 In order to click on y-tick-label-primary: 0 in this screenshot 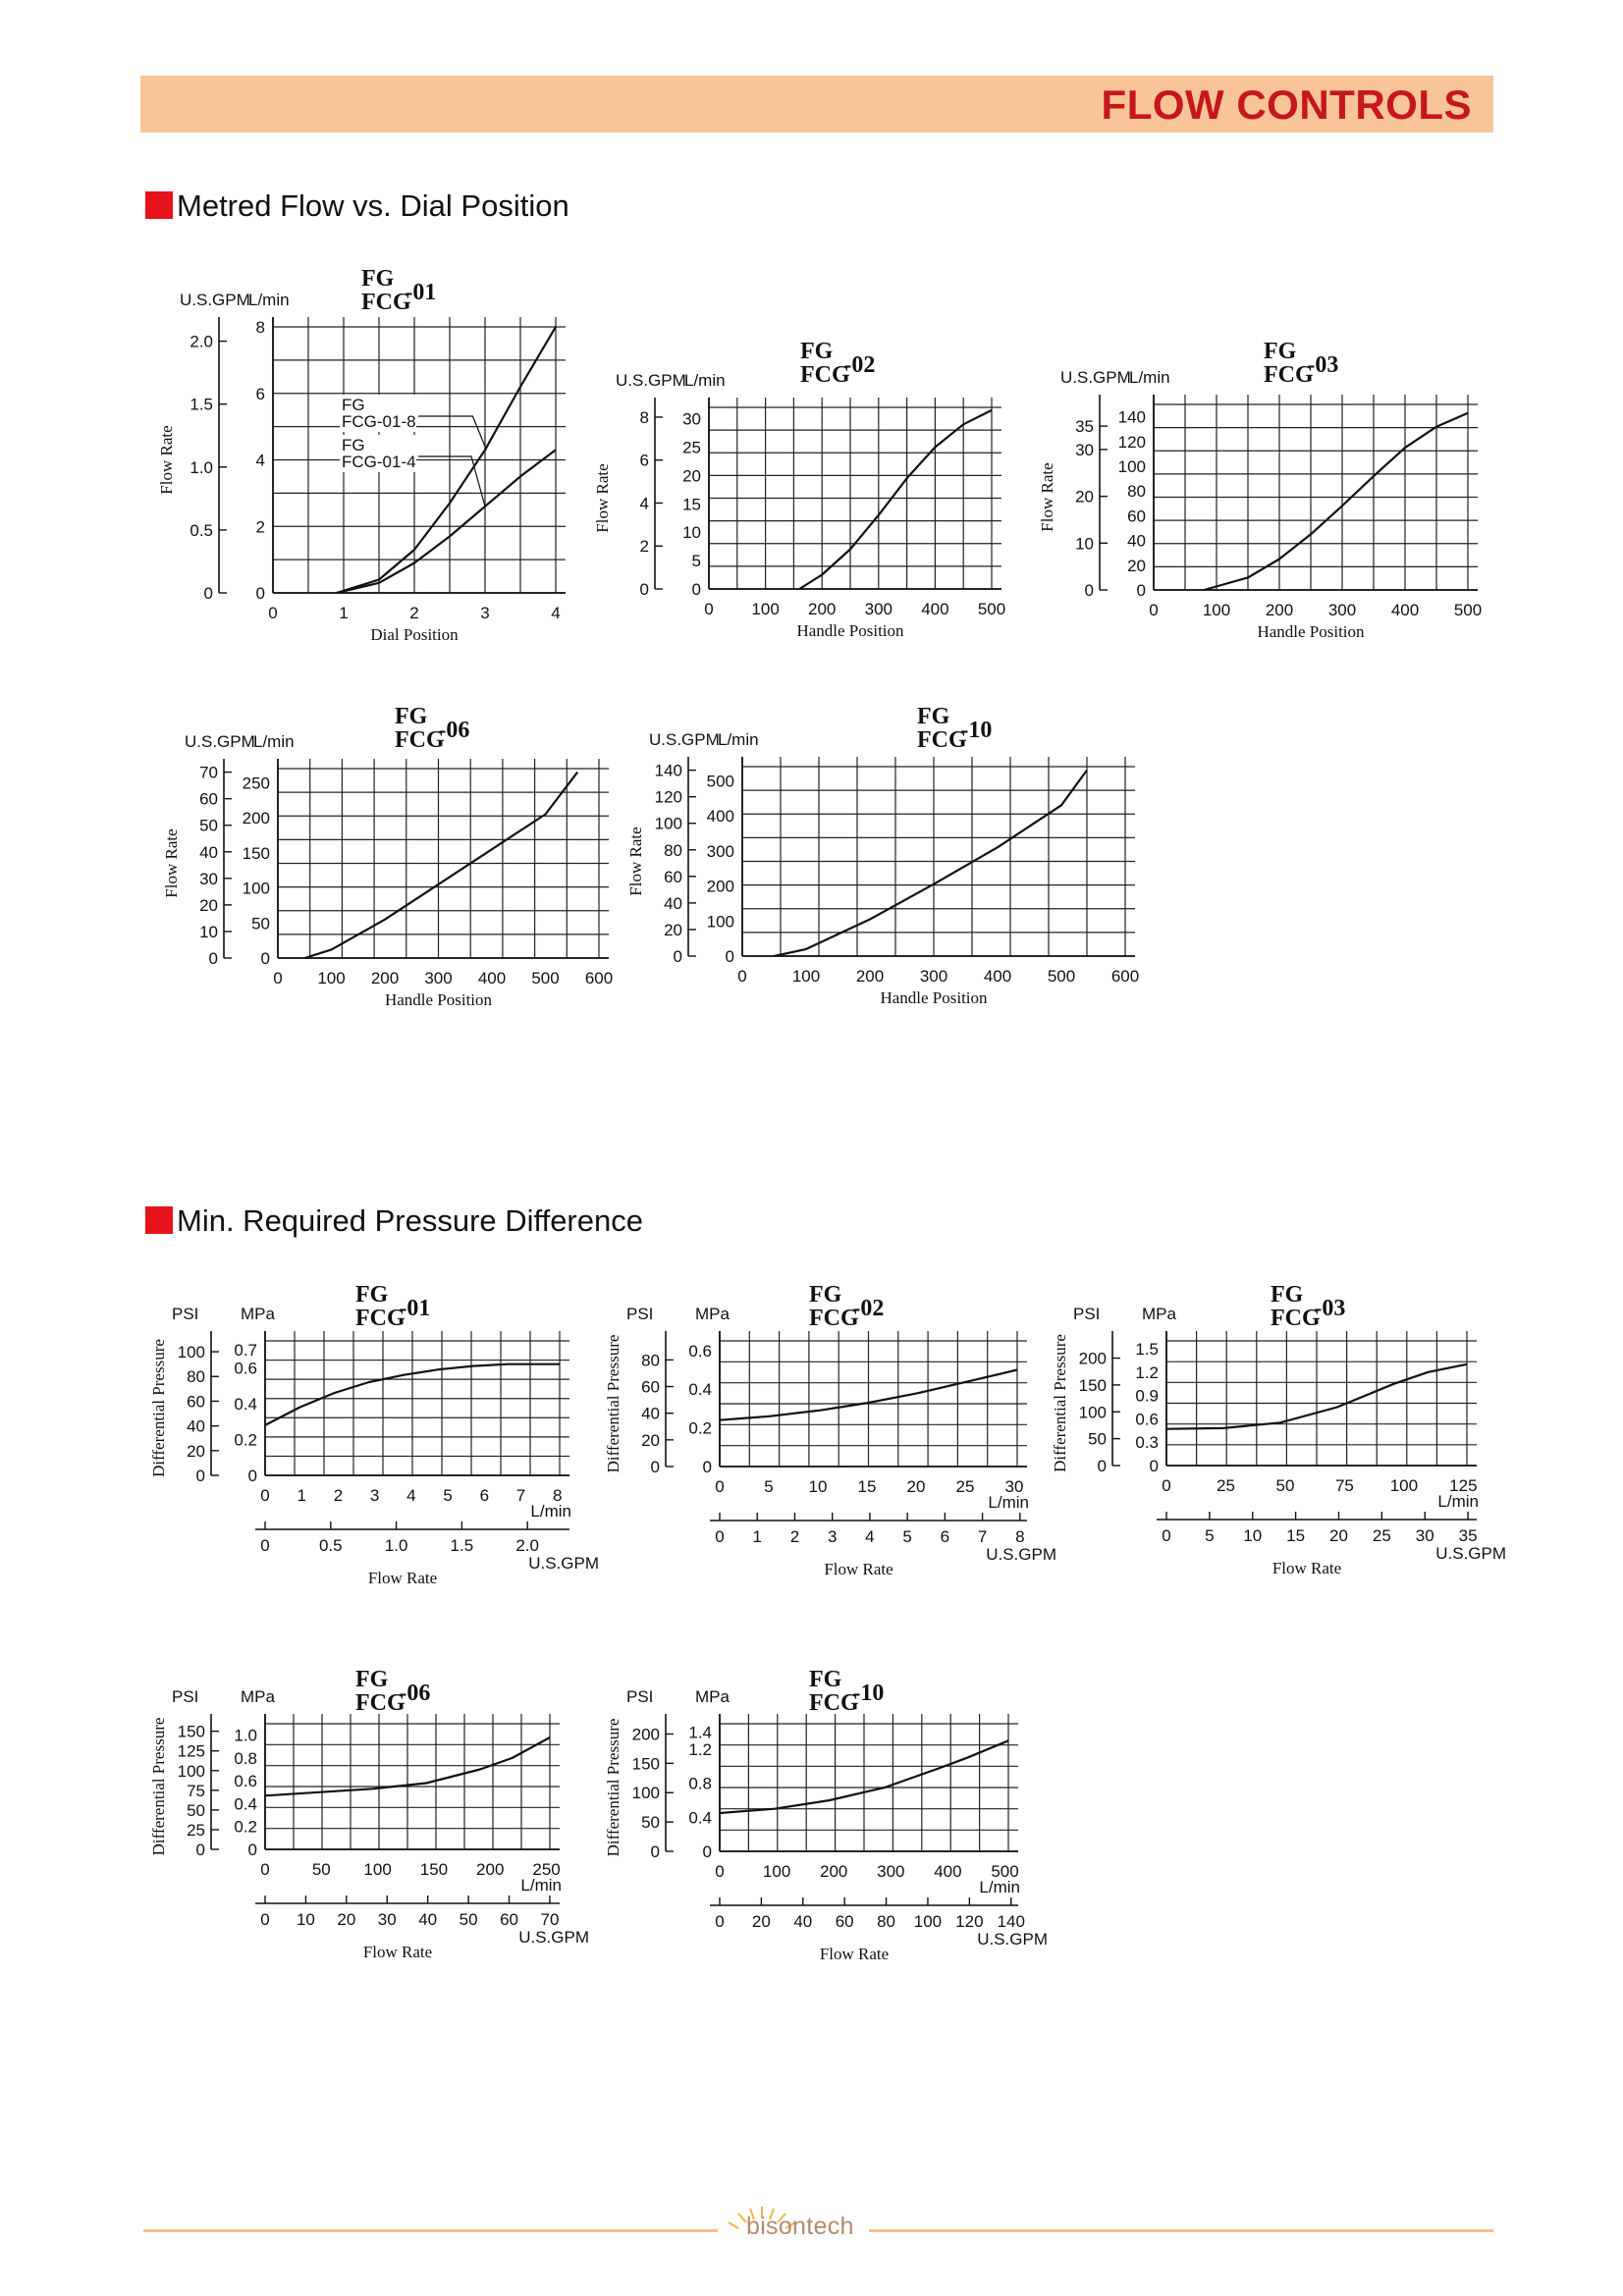, I will do `click(260, 594)`.